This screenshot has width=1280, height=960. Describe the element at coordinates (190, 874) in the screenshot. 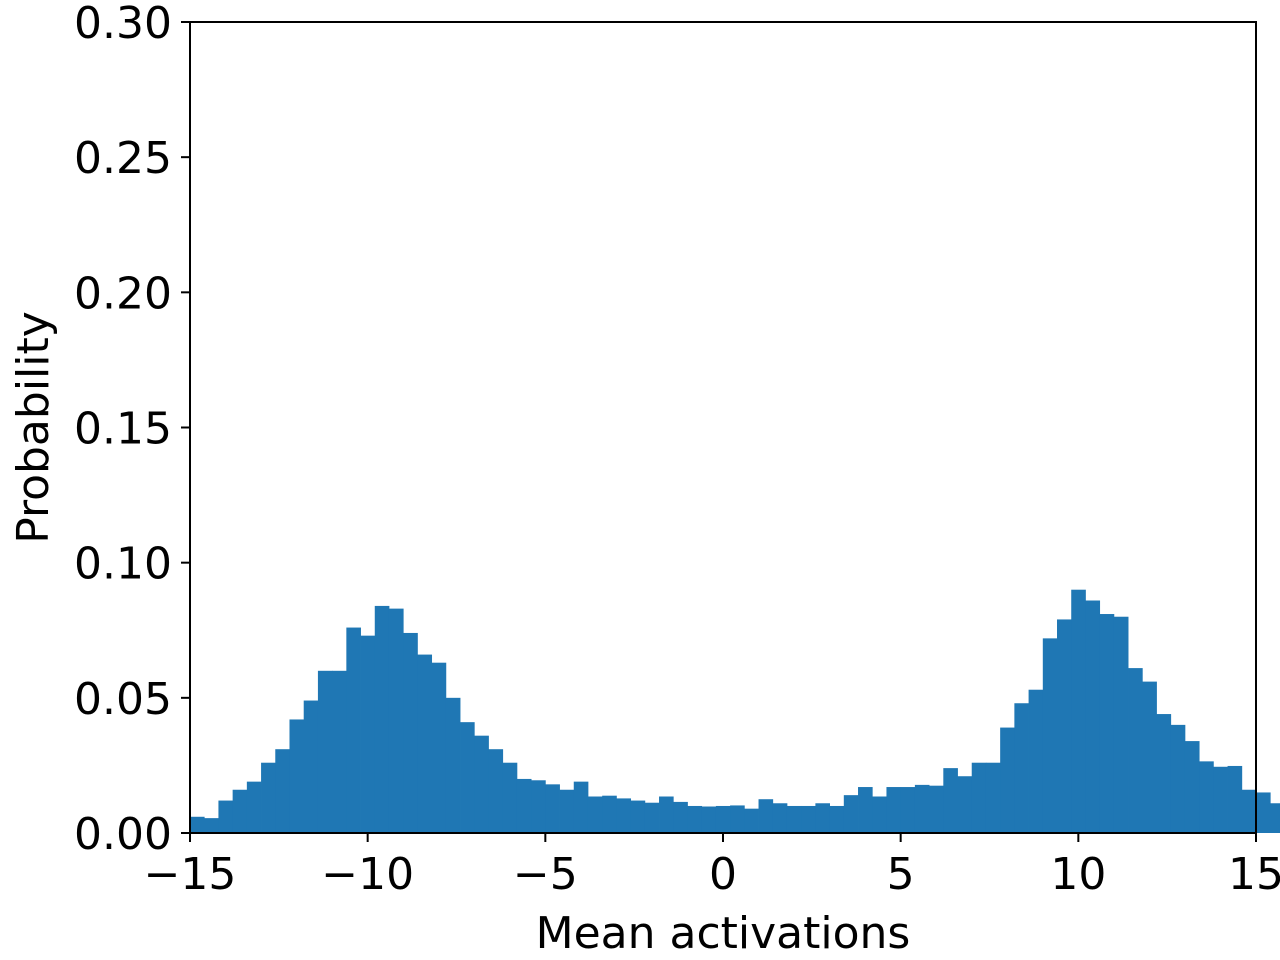

I see `x-tick-label: −15` at that location.